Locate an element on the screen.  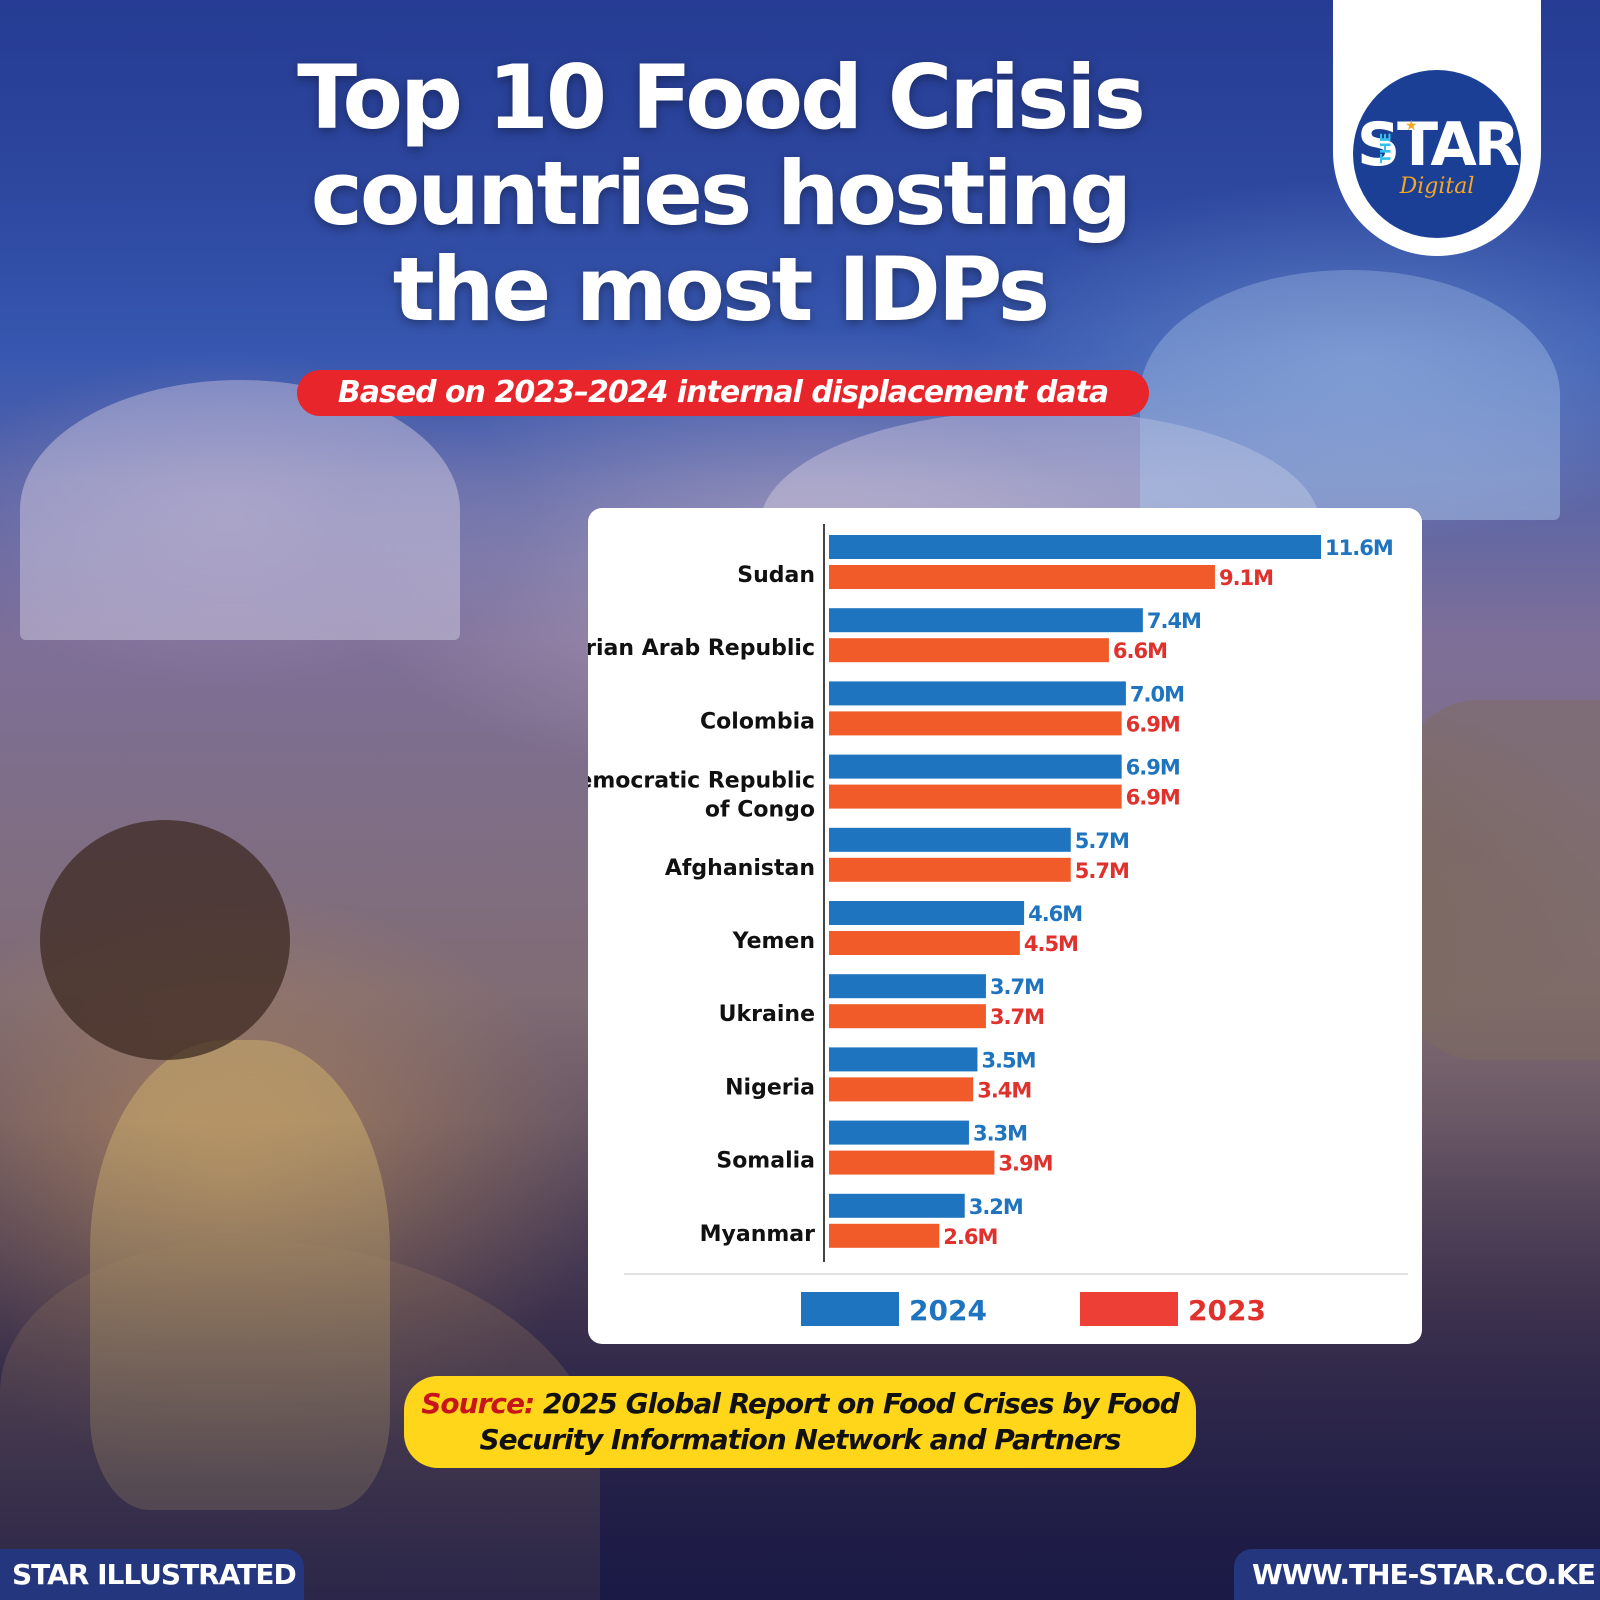
category-label: Yemen is located at coordinates (773, 941).